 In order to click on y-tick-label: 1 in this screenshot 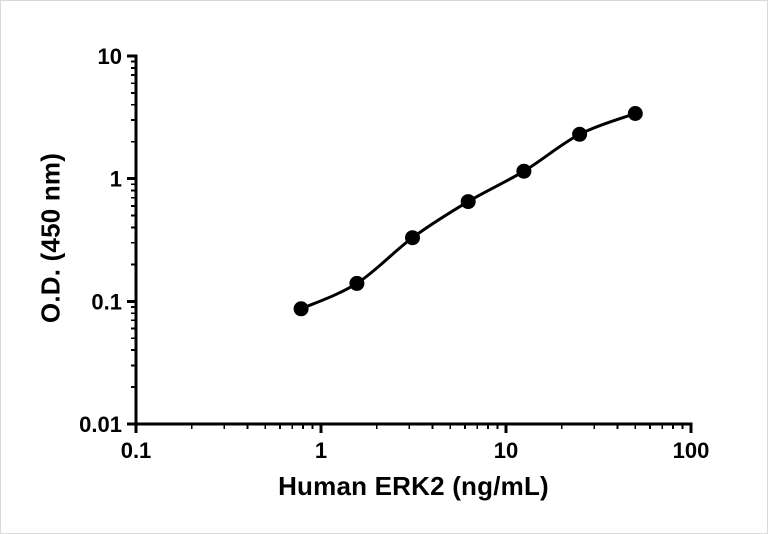, I will do `click(116, 179)`.